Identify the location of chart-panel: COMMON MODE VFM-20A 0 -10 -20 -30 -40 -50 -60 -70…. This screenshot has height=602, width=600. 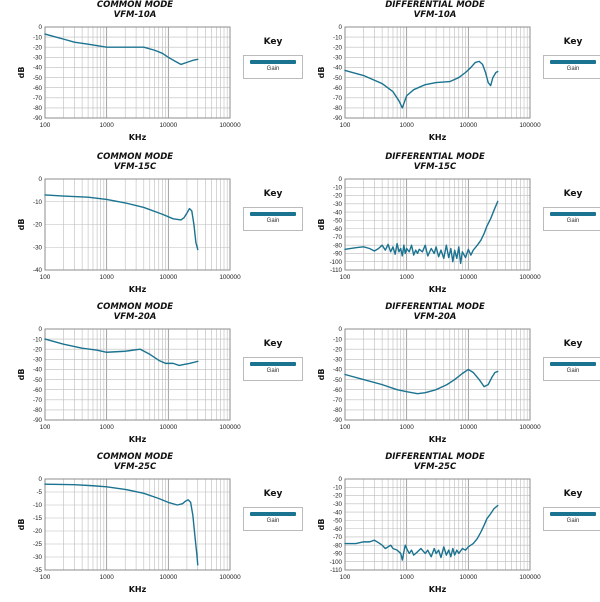
(151, 377).